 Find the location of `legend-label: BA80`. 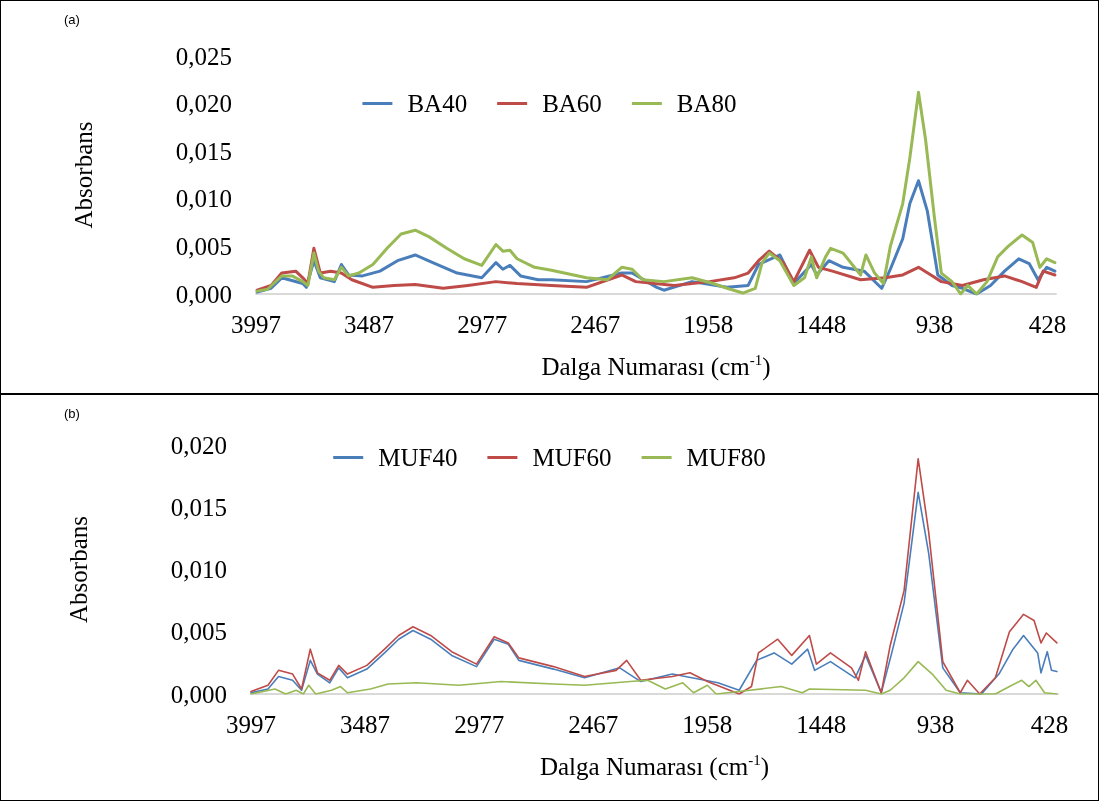

legend-label: BA80 is located at coordinates (706, 103).